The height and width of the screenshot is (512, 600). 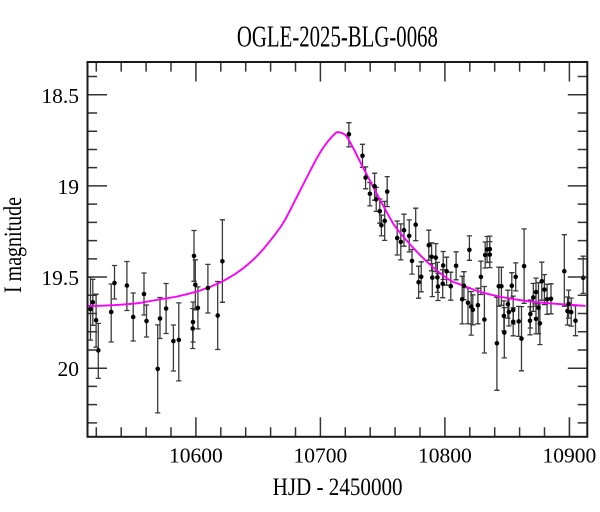 What do you see at coordinates (69, 369) in the screenshot?
I see `svg-text: 20` at bounding box center [69, 369].